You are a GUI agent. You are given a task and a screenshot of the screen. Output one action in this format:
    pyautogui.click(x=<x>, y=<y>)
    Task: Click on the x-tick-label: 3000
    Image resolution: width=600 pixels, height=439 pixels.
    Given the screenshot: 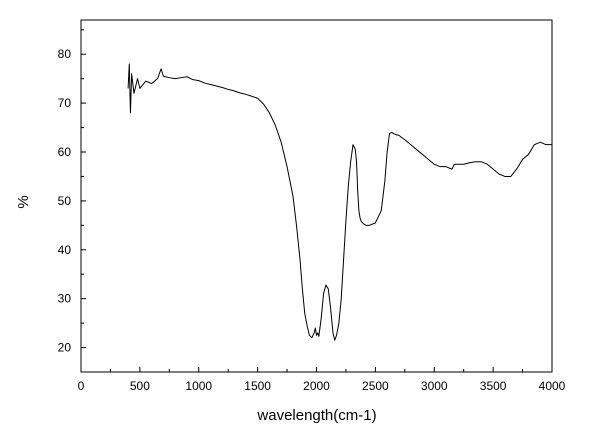 What is the action you would take?
    pyautogui.click(x=434, y=386)
    